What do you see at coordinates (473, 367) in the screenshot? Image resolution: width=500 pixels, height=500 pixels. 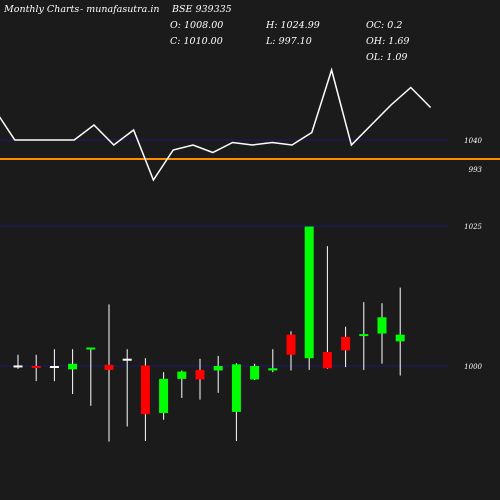 I see `y-tick-label: 1000` at bounding box center [473, 367].